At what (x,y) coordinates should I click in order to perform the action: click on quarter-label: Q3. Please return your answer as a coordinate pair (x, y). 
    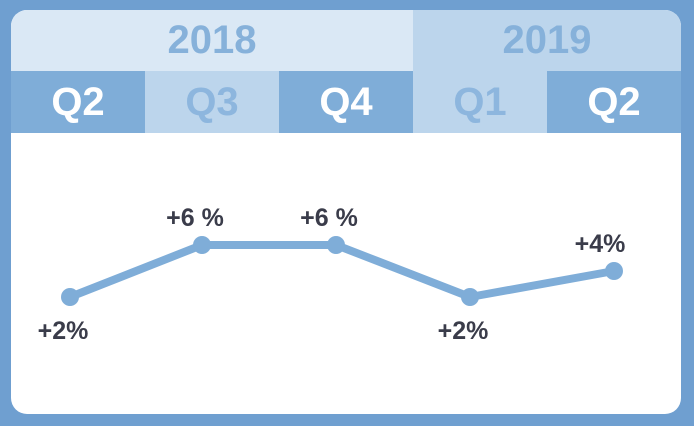
    Looking at the image, I should click on (212, 102).